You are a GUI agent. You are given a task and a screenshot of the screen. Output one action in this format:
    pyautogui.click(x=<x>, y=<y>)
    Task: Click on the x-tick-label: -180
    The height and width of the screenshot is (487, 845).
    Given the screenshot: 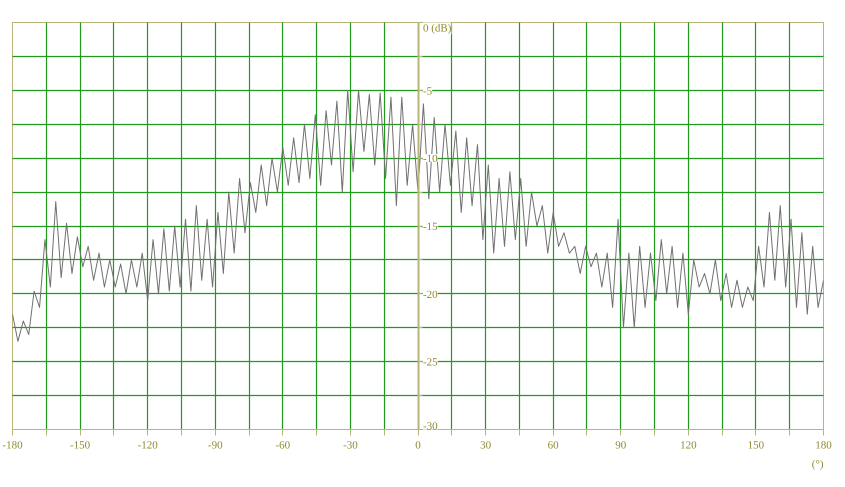 What is the action you would take?
    pyautogui.click(x=13, y=446)
    